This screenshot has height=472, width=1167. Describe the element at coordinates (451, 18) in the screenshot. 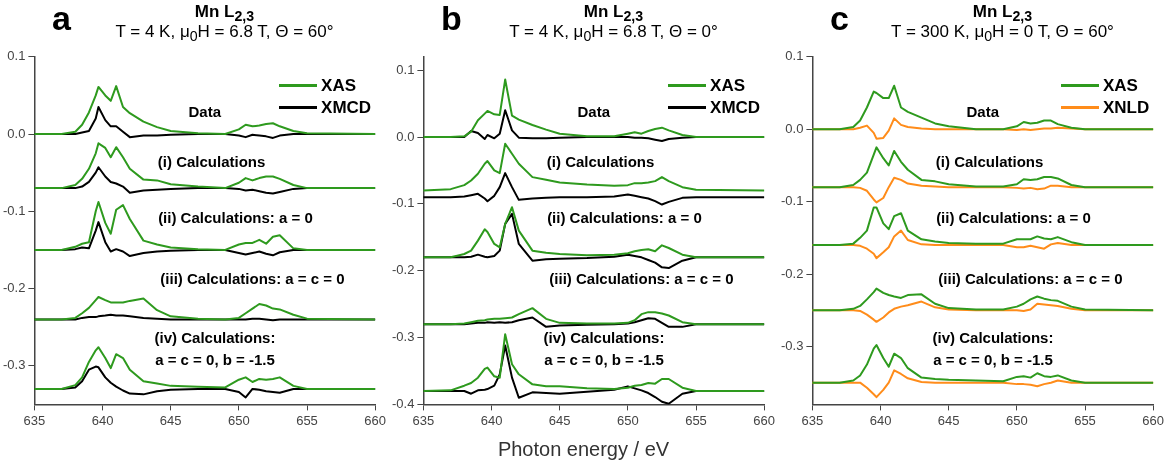

I see `text: b` at that location.